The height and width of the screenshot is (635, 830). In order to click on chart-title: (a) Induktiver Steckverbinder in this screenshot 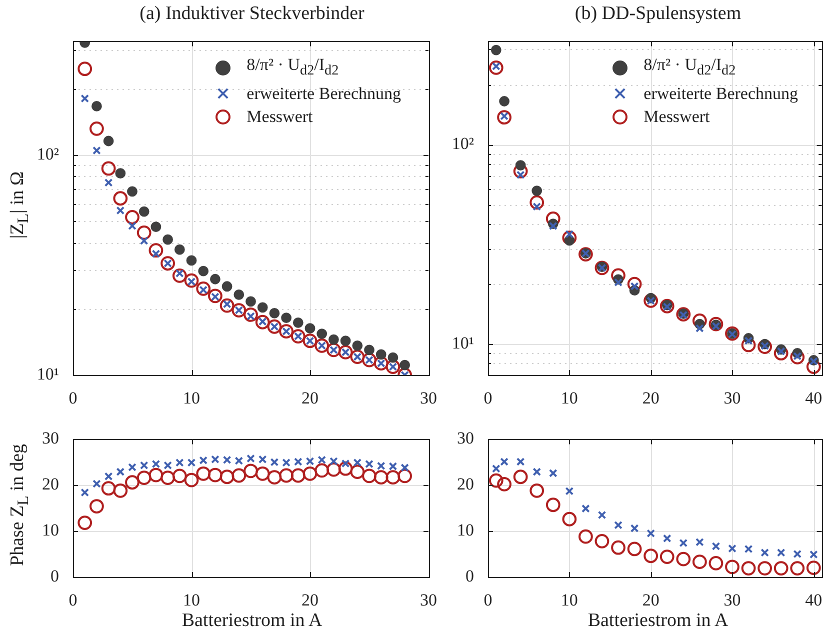, I will do `click(252, 14)`.